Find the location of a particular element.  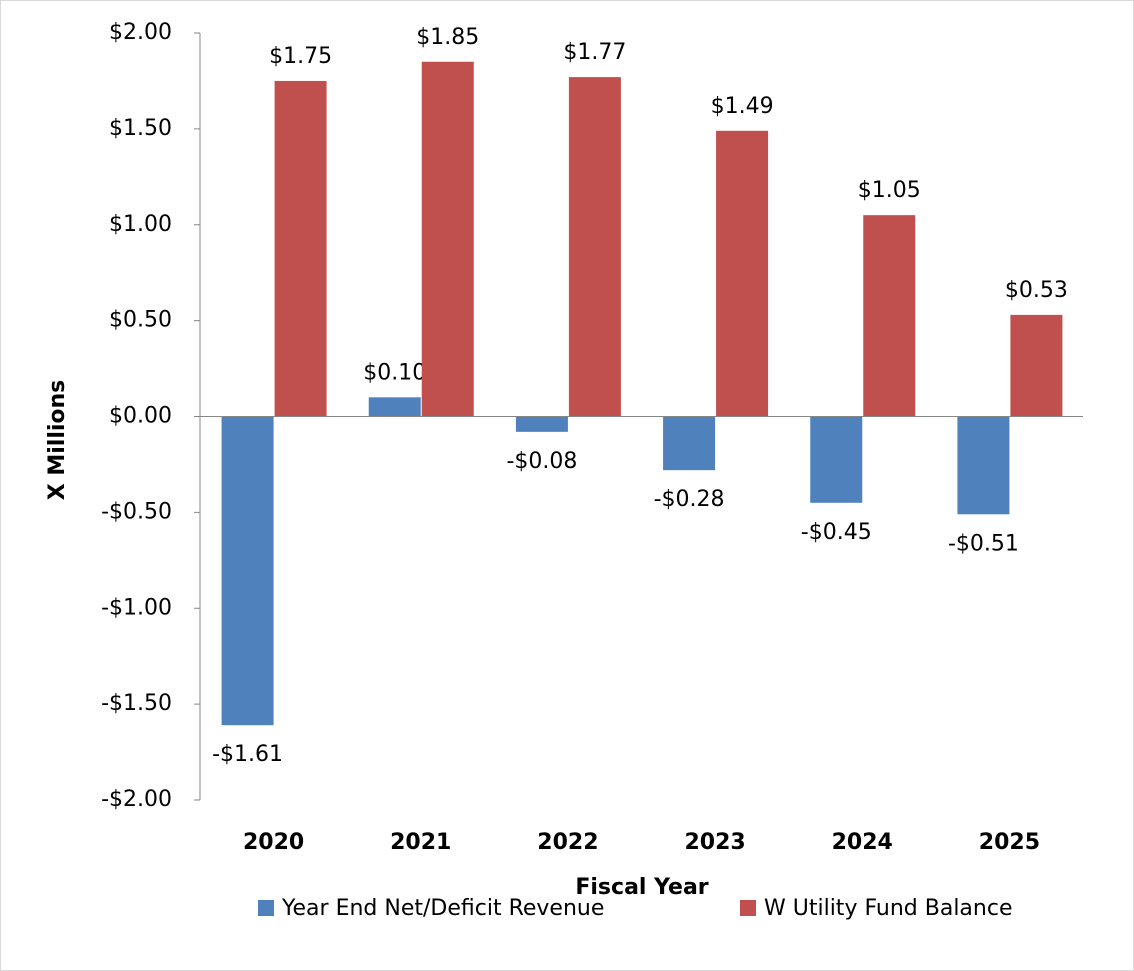

y-tick-label: -$1.00 is located at coordinates (136, 607).